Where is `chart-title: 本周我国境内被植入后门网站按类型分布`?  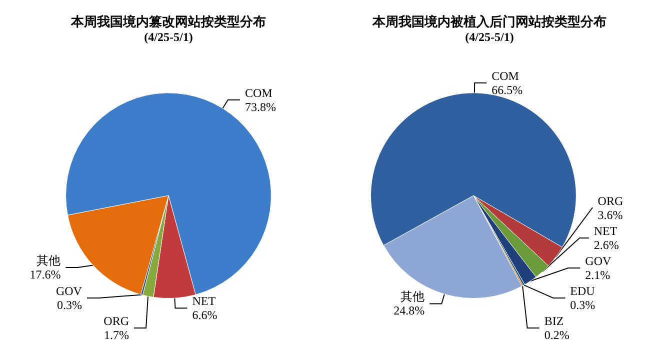 chart-title: 本周我国境内被植入后门网站按类型分布 is located at coordinates (489, 21).